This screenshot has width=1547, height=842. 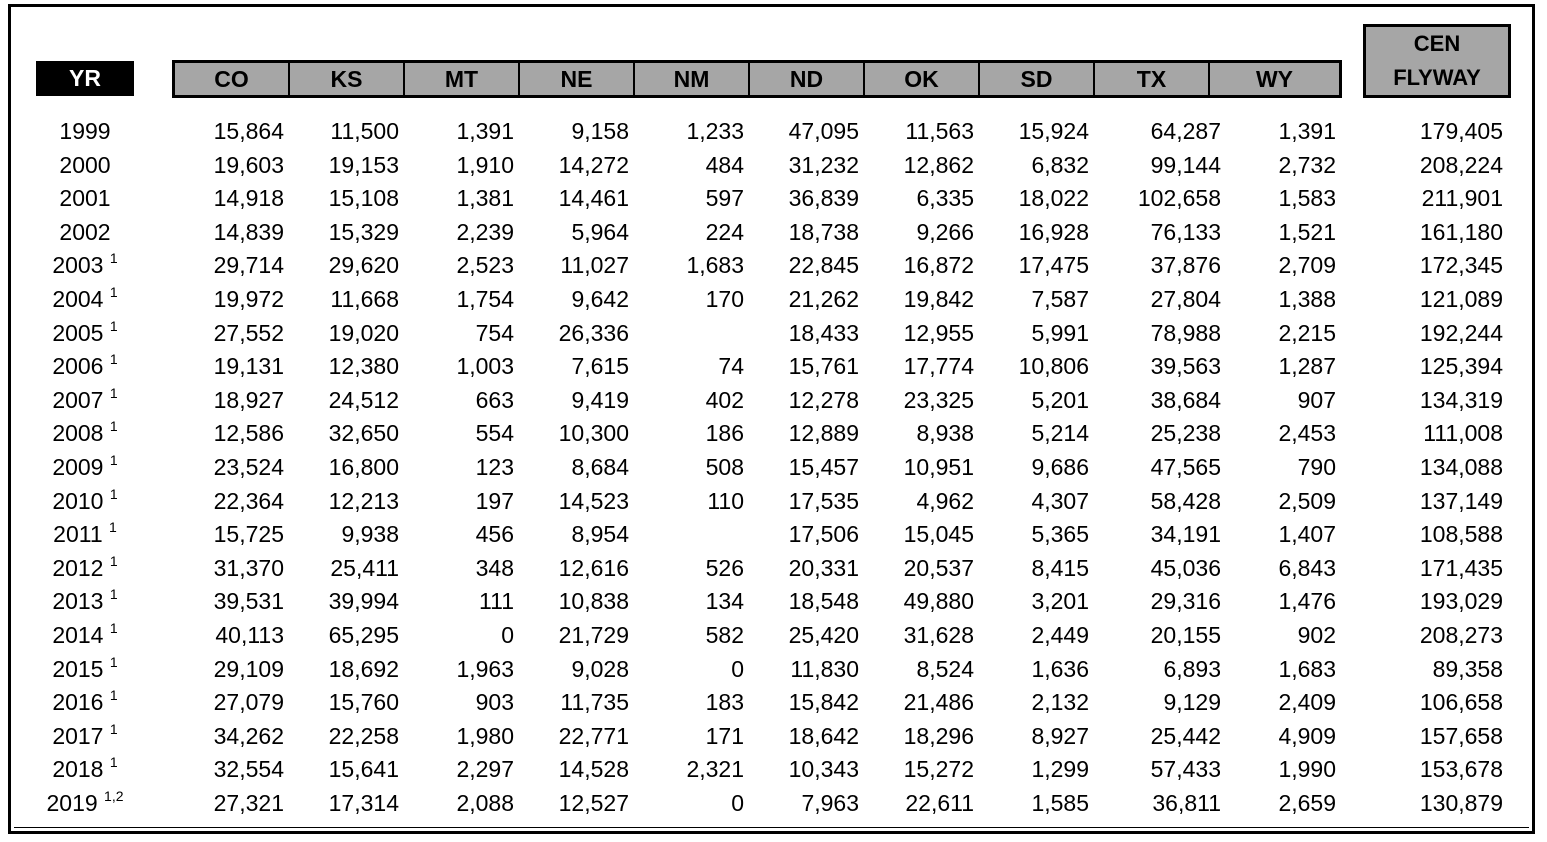 I want to click on cell-ok: 23,325, so click(x=938, y=399).